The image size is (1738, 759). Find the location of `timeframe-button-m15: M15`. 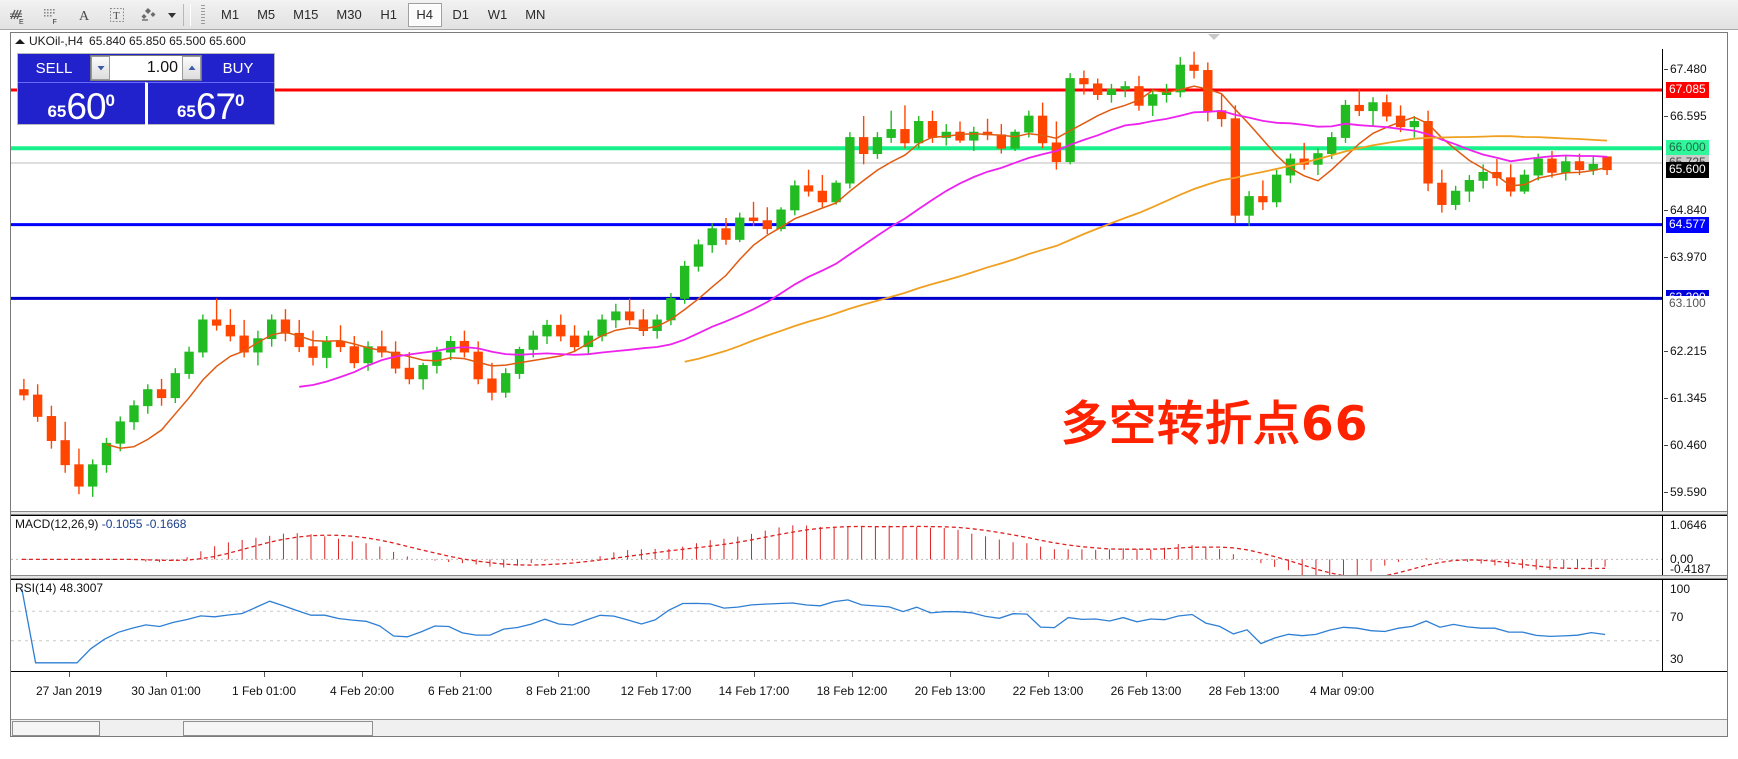

timeframe-button-m15: M15 is located at coordinates (305, 15).